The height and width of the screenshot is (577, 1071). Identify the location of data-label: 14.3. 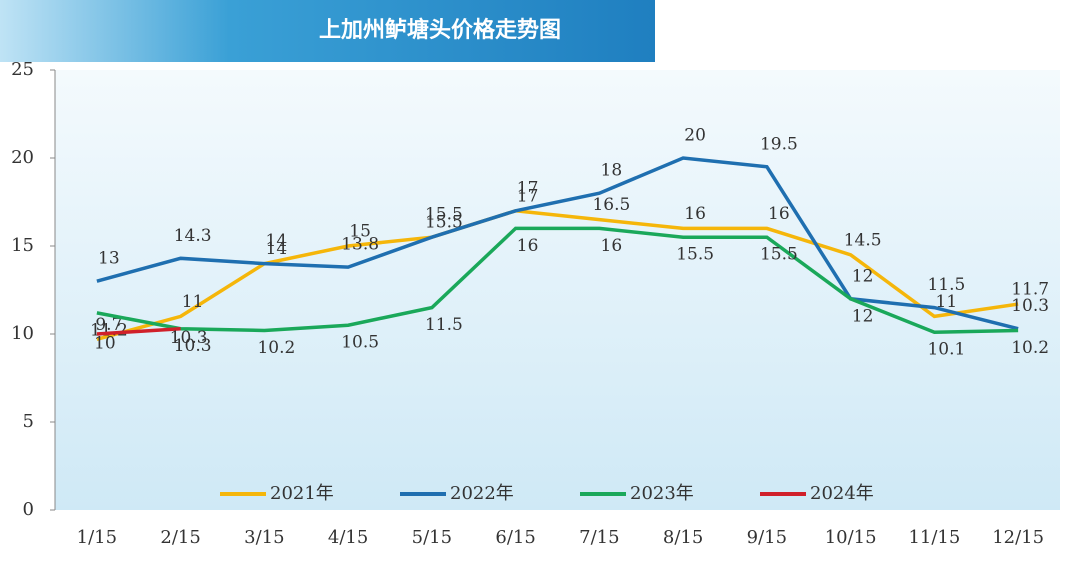
(193, 236).